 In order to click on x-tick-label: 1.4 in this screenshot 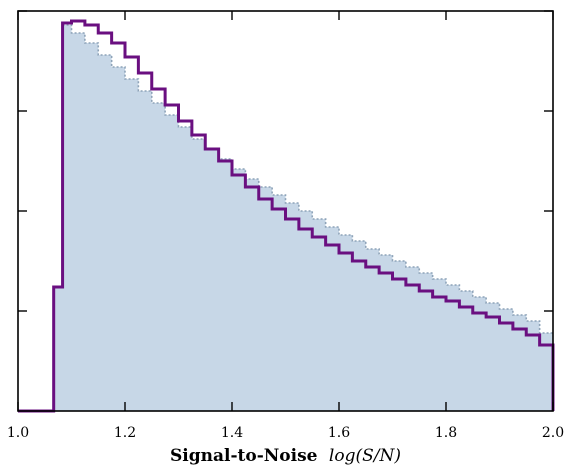, I will do `click(232, 433)`.